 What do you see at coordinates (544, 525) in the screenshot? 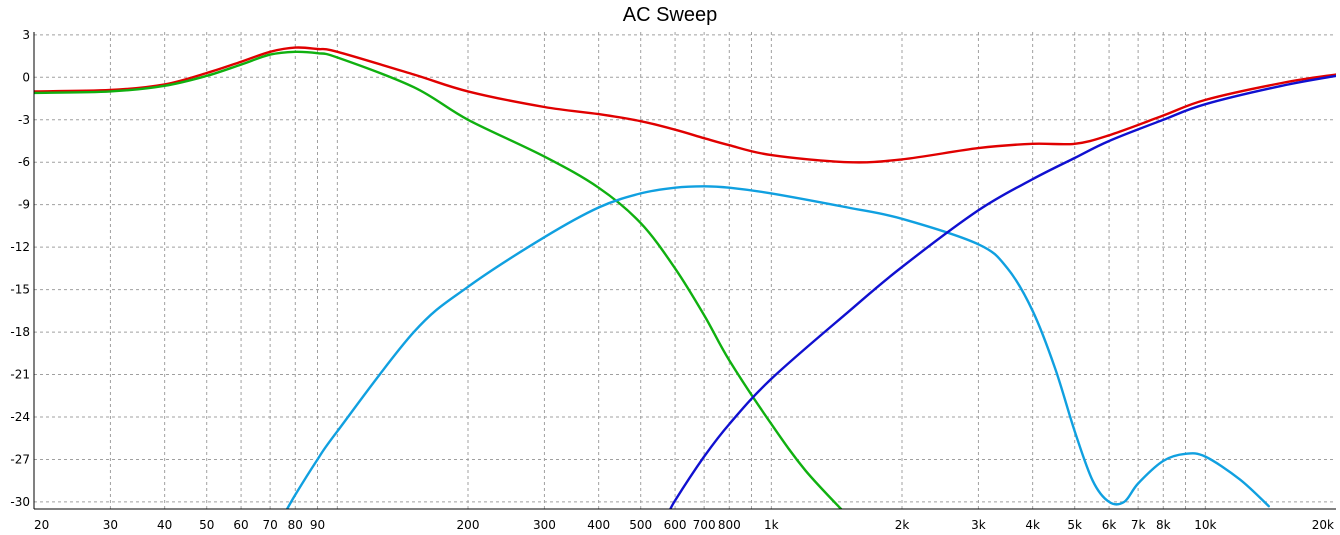
I see `x-tick-label: 300` at bounding box center [544, 525].